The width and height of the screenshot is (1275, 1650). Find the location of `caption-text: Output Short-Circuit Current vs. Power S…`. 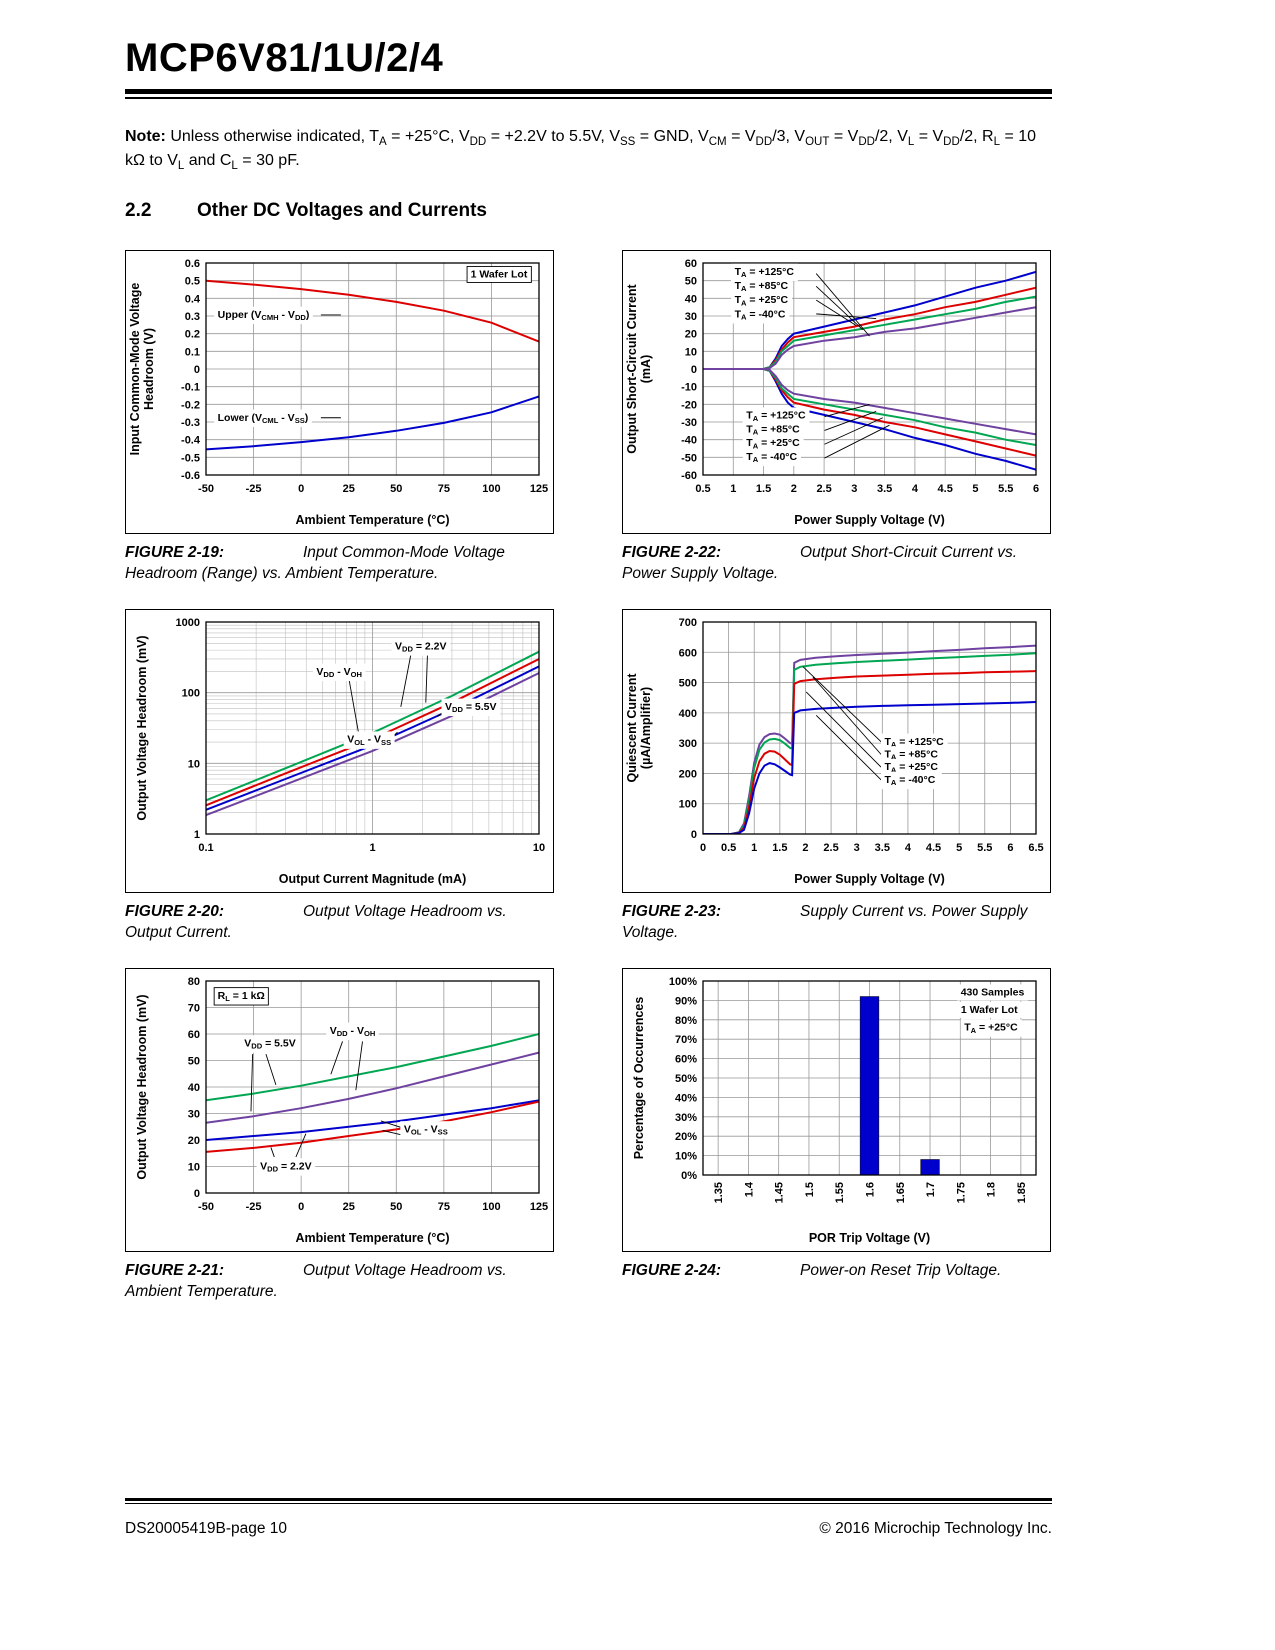

caption-text: Output Short-Circuit Current vs. Power S… is located at coordinates (820, 563).